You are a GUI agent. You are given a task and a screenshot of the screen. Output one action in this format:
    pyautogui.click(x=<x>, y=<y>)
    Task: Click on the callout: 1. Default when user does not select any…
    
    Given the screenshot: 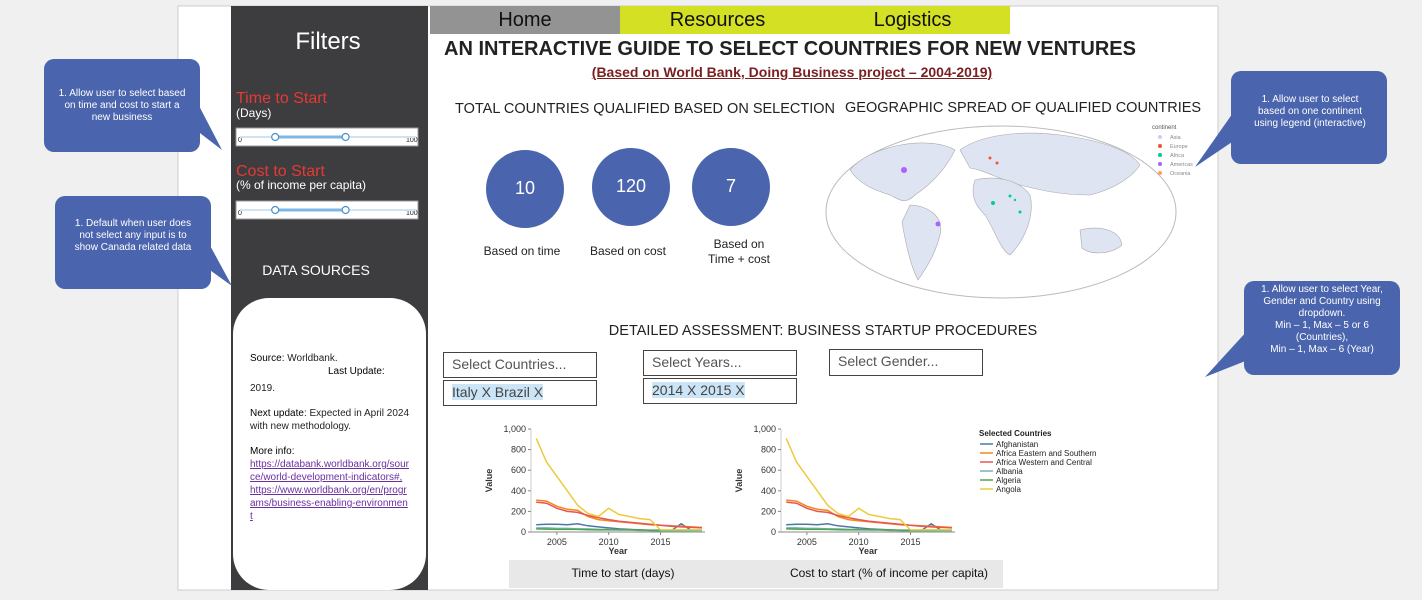 What is the action you would take?
    pyautogui.click(x=133, y=236)
    